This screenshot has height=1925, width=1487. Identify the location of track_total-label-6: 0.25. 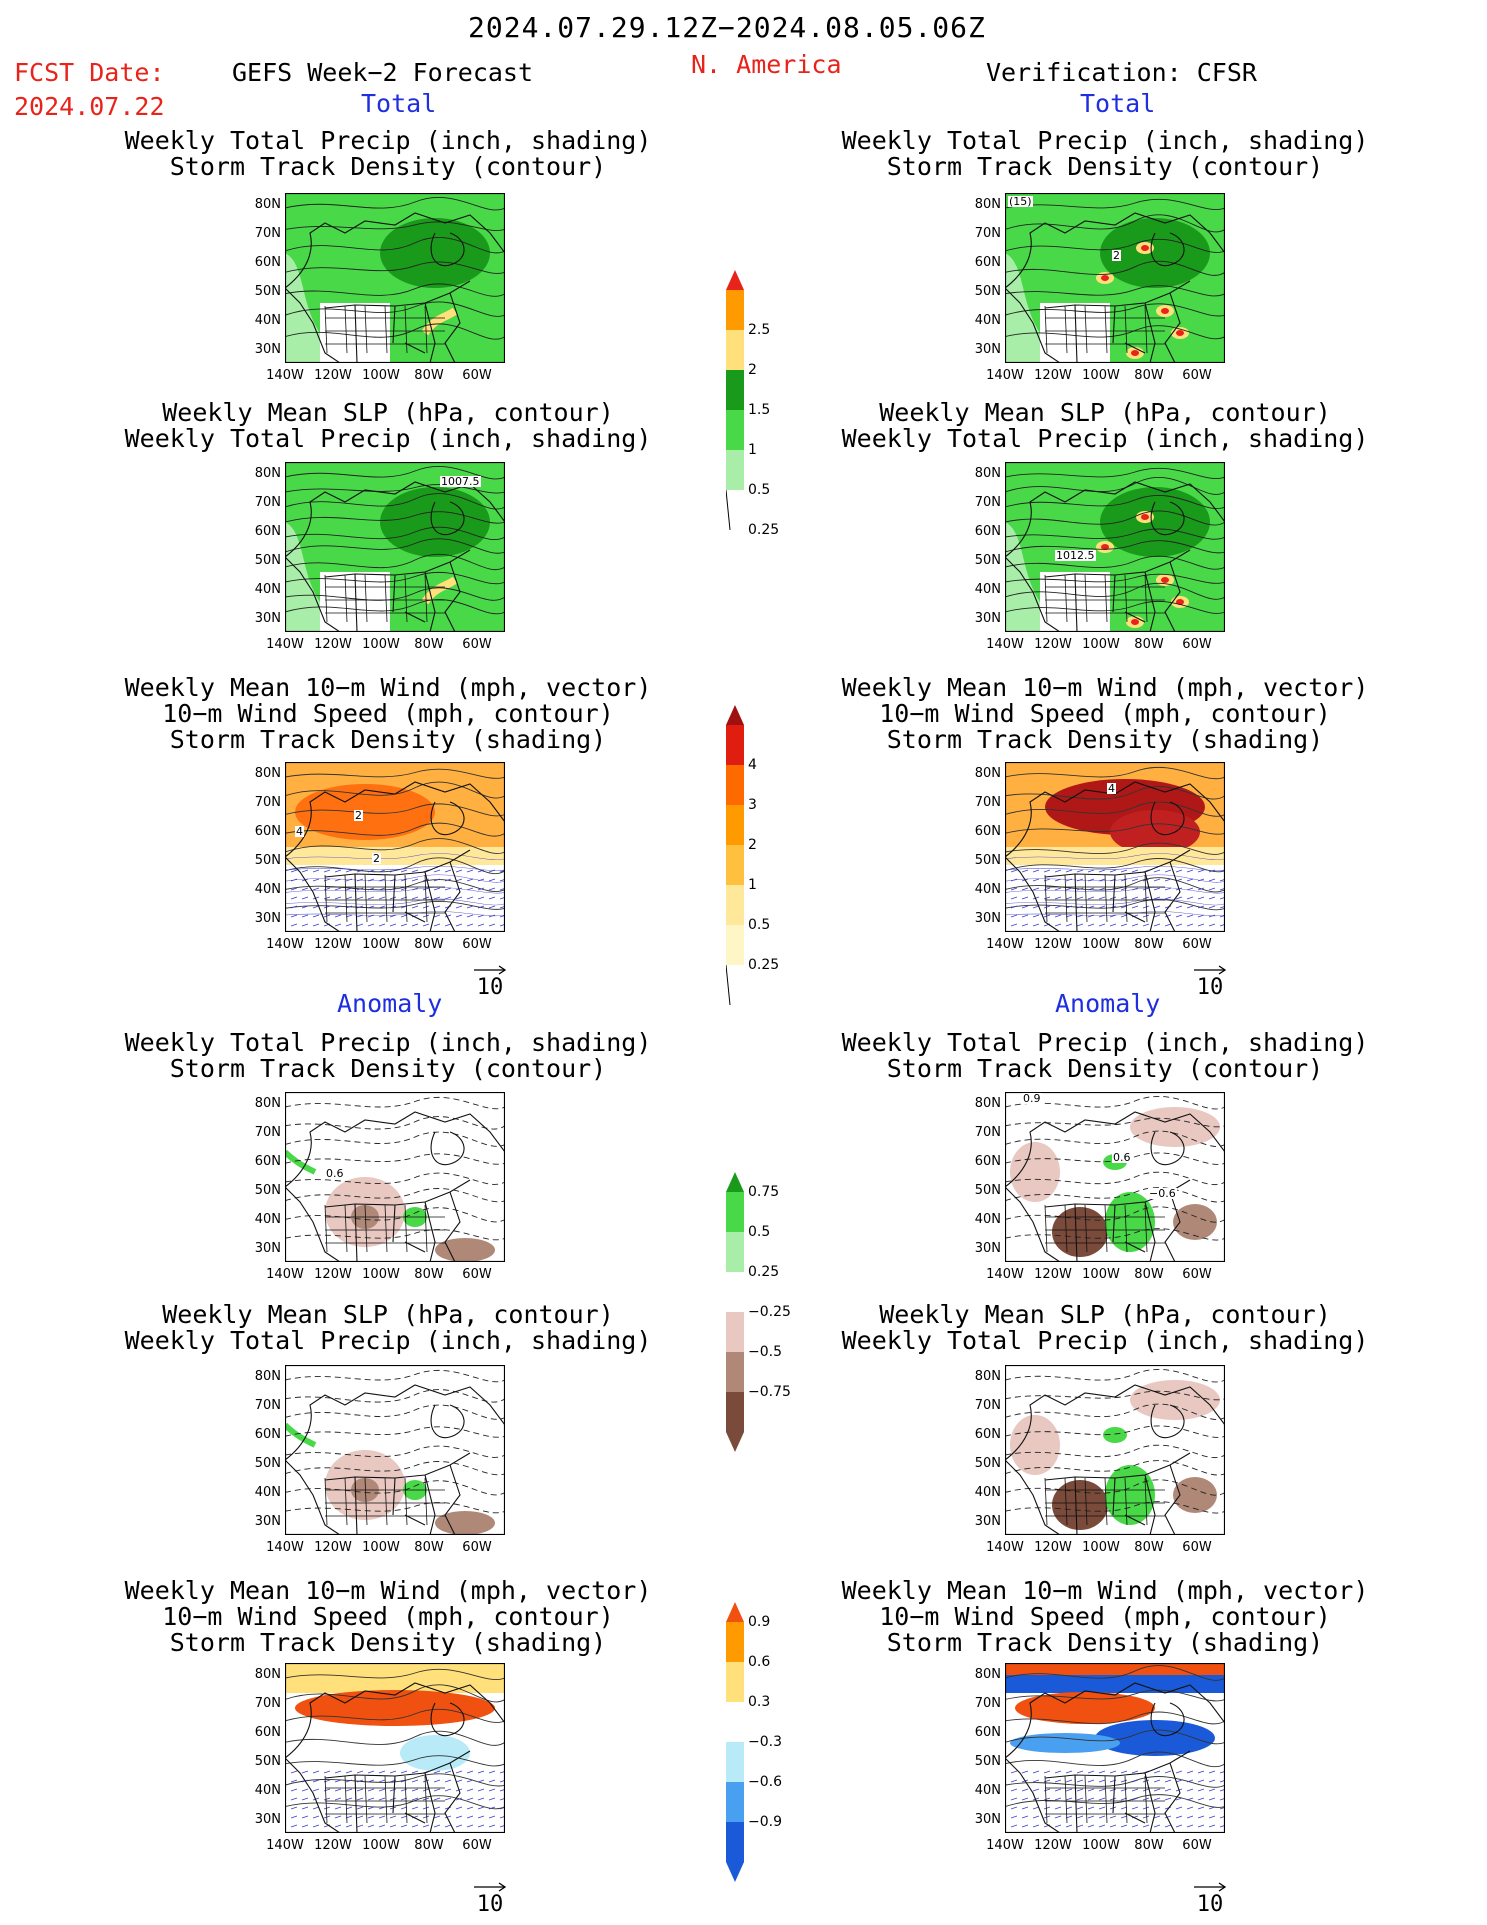
(764, 965).